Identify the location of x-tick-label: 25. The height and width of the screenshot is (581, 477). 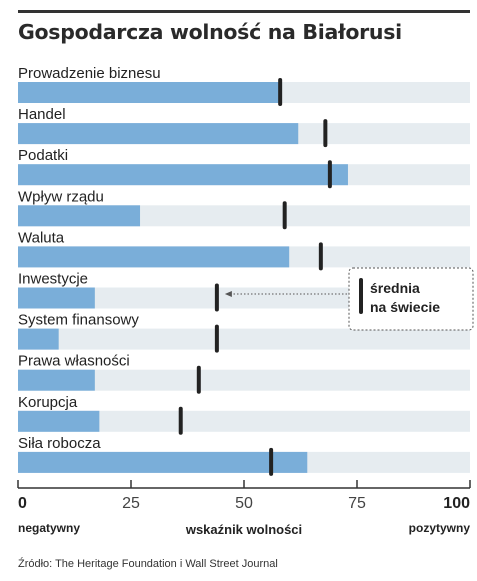
(131, 503).